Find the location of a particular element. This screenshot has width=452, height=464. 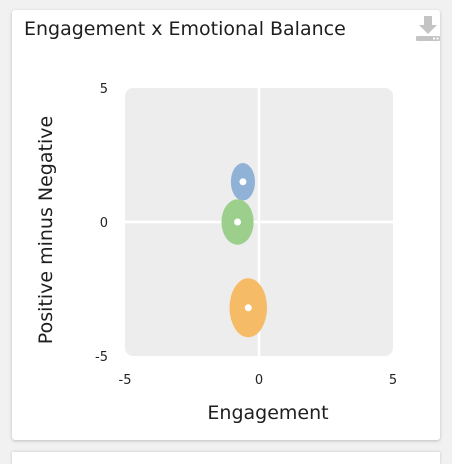

card-title: Engagement x Emotional Balance is located at coordinates (185, 29).